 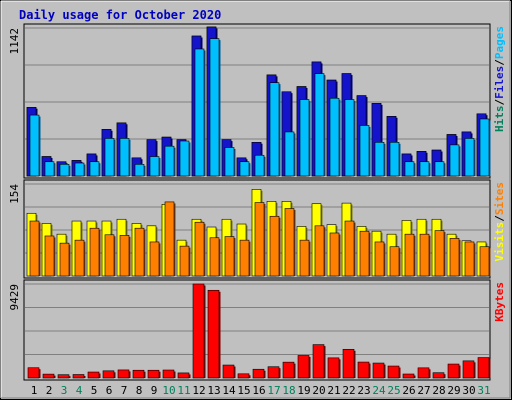 What do you see at coordinates (438, 390) in the screenshot?
I see `x-tick-day-28: 28` at bounding box center [438, 390].